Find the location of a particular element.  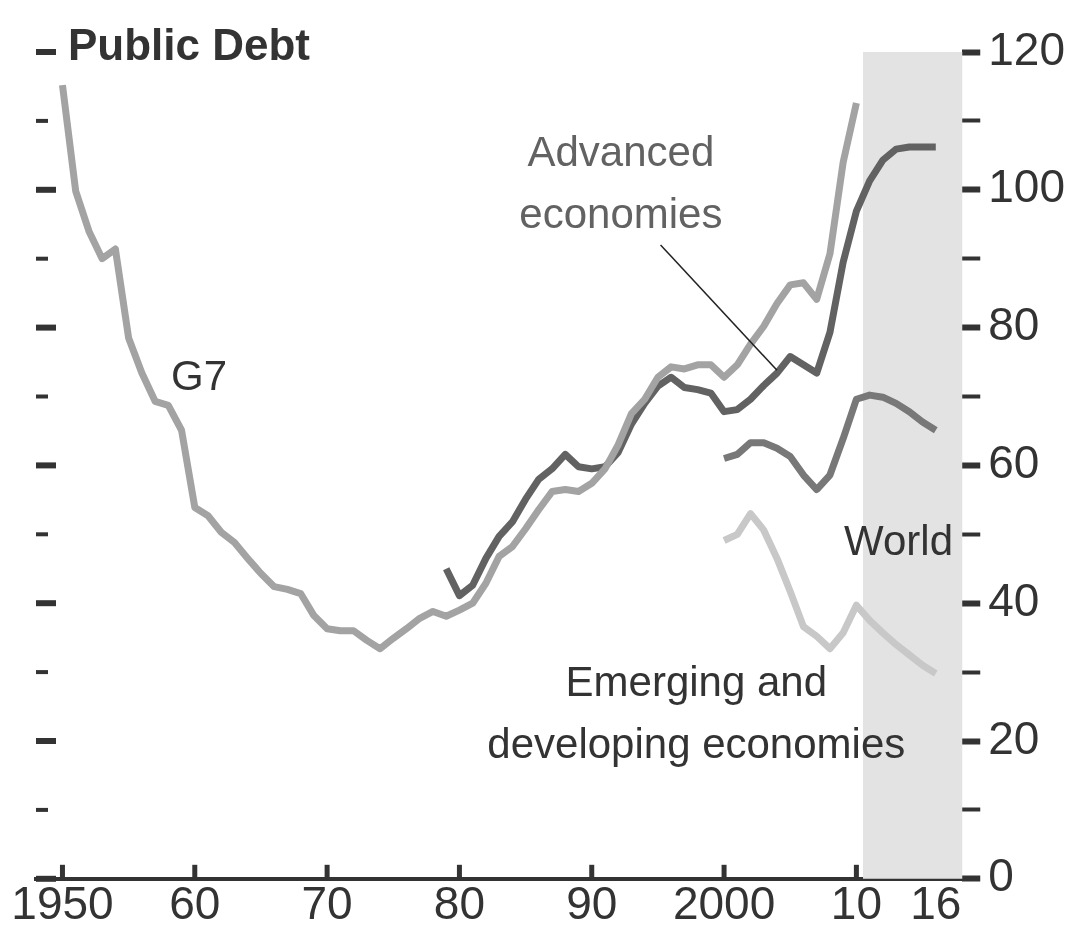

y-tick-label: 20 is located at coordinates (1014, 737).